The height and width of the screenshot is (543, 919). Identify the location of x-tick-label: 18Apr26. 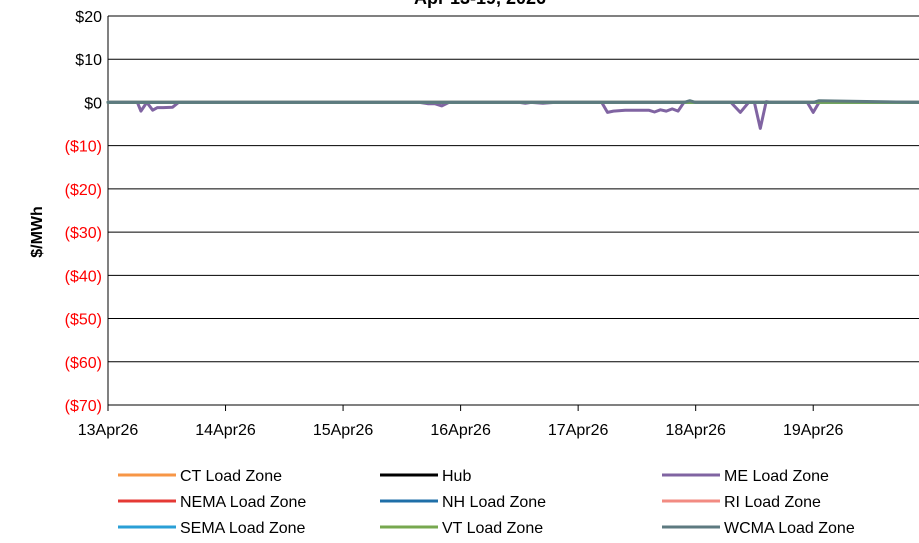
(695, 430).